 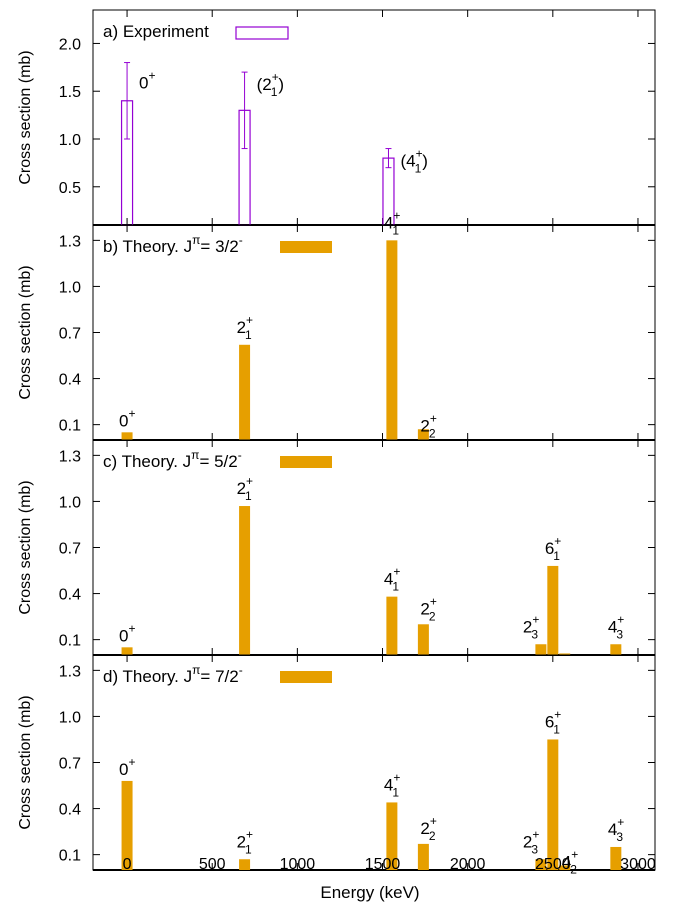 What do you see at coordinates (212, 864) in the screenshot?
I see `x-tick-label: 500` at bounding box center [212, 864].